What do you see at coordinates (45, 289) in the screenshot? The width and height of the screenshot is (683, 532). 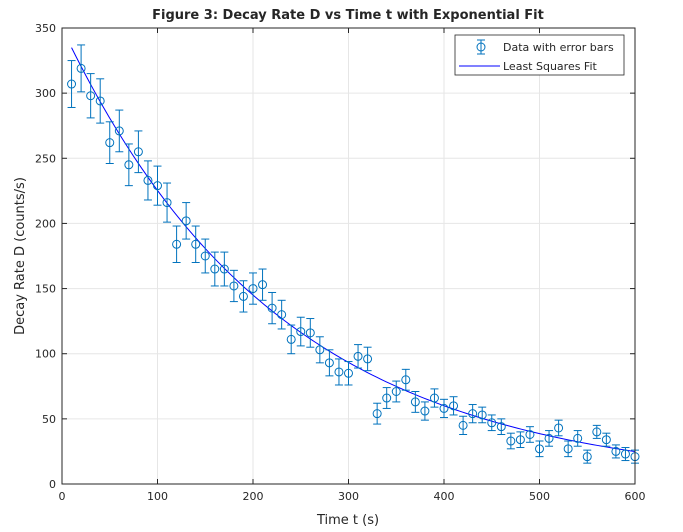 I see `y-tick-label: 150` at bounding box center [45, 289].